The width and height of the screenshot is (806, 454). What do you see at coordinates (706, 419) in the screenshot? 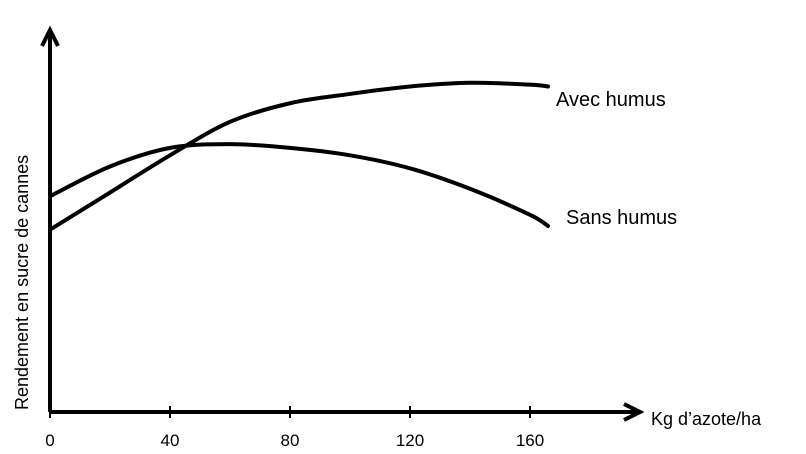
I see `x-axis-label: Kg d’azote/ha` at bounding box center [706, 419].